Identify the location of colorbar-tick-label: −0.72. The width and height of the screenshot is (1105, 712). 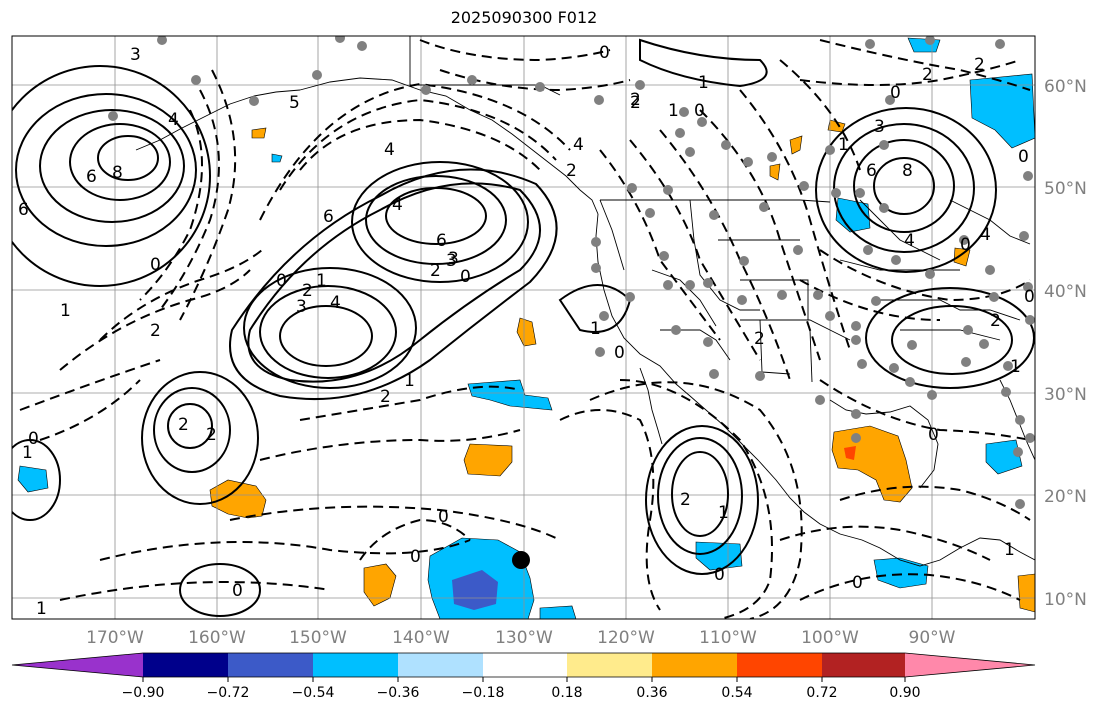
(228, 693).